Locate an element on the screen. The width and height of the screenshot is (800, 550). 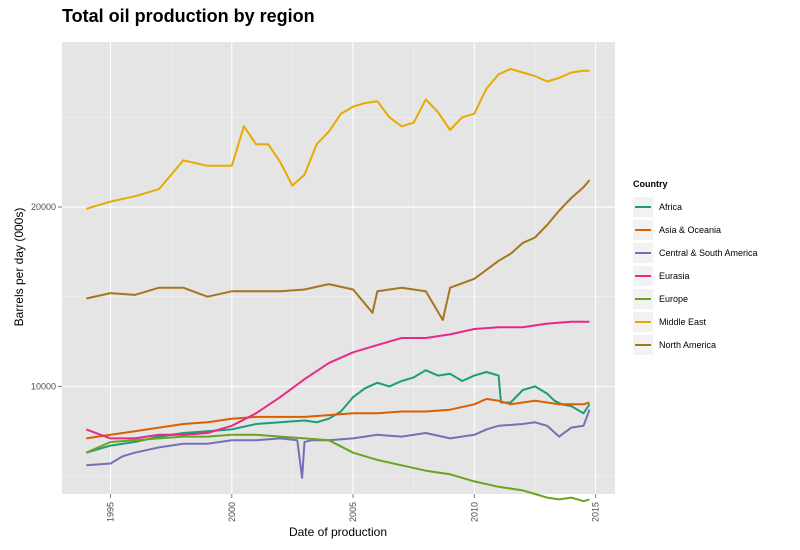
x-tick-label: 1995 is located at coordinates (111, 512).